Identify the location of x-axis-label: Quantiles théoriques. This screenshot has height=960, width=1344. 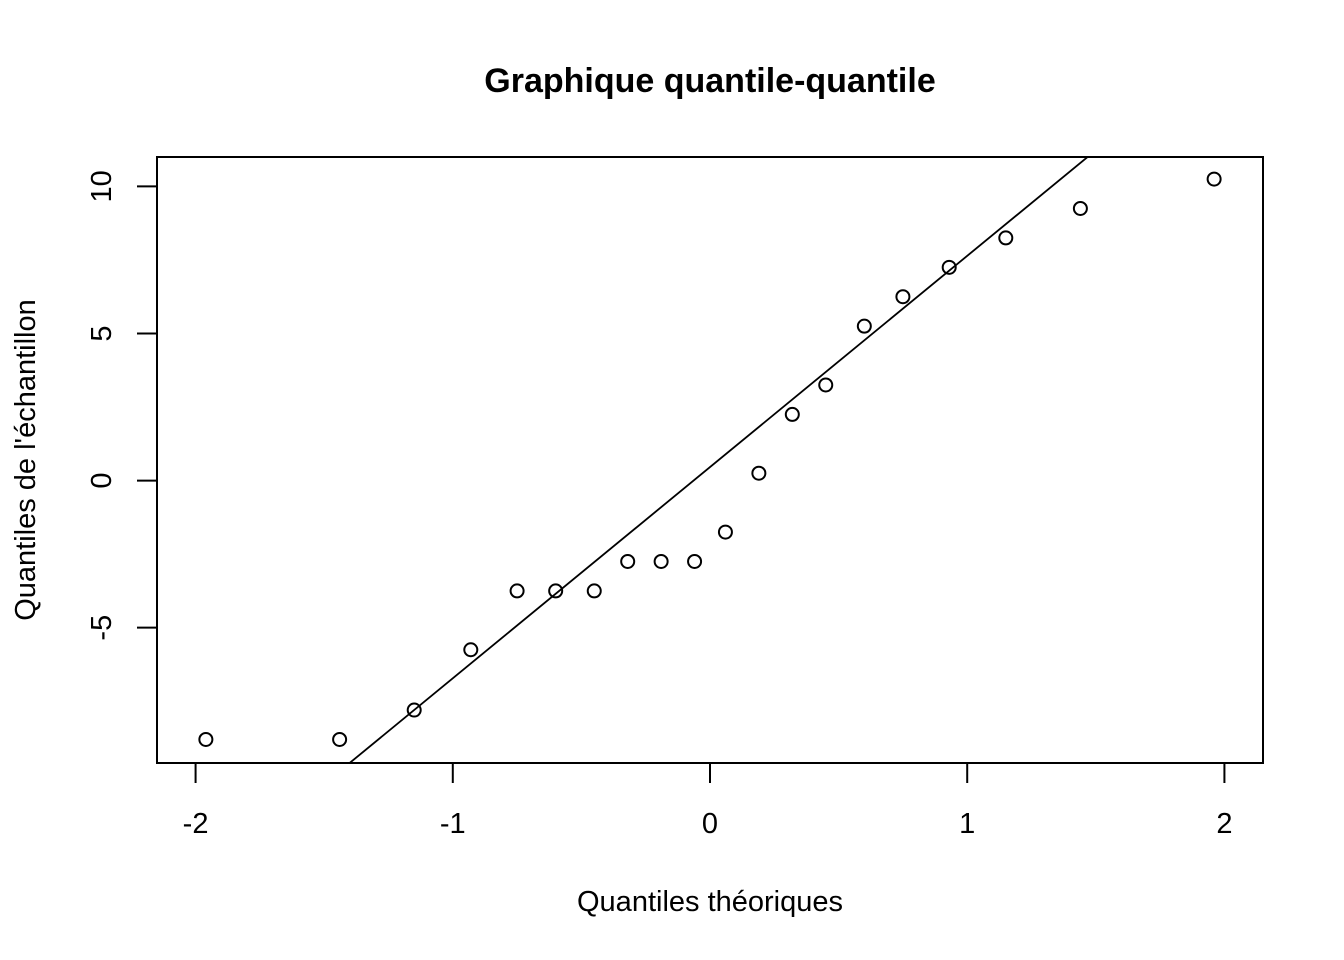
(710, 902).